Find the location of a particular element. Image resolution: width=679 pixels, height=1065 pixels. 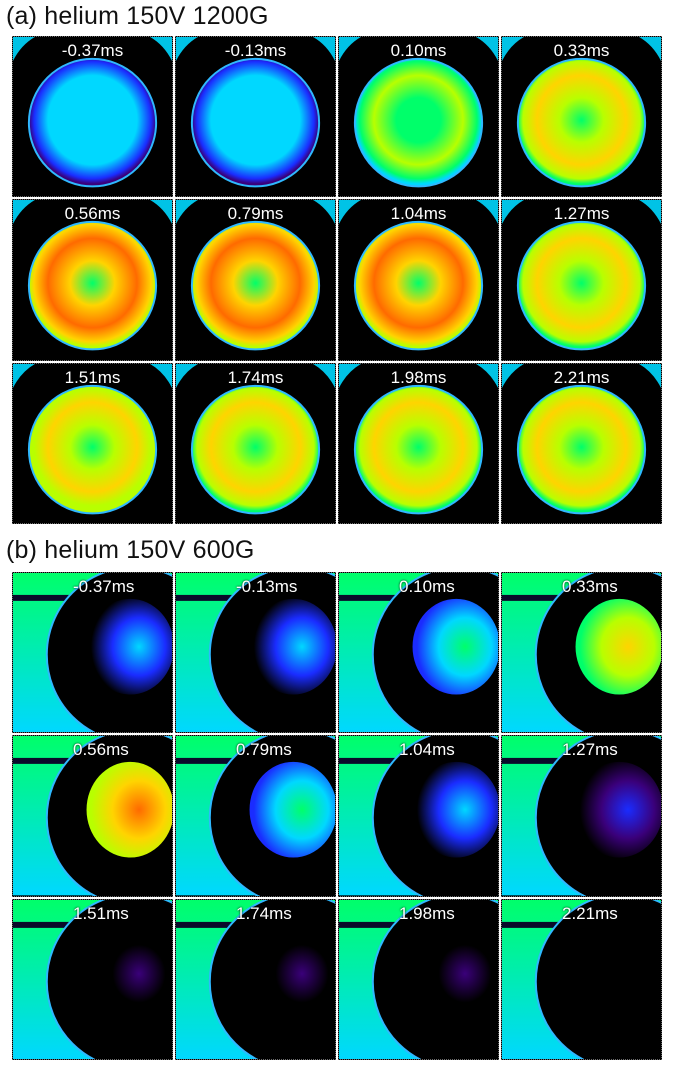

panel-a-frame: 0.56ms is located at coordinates (92, 280).